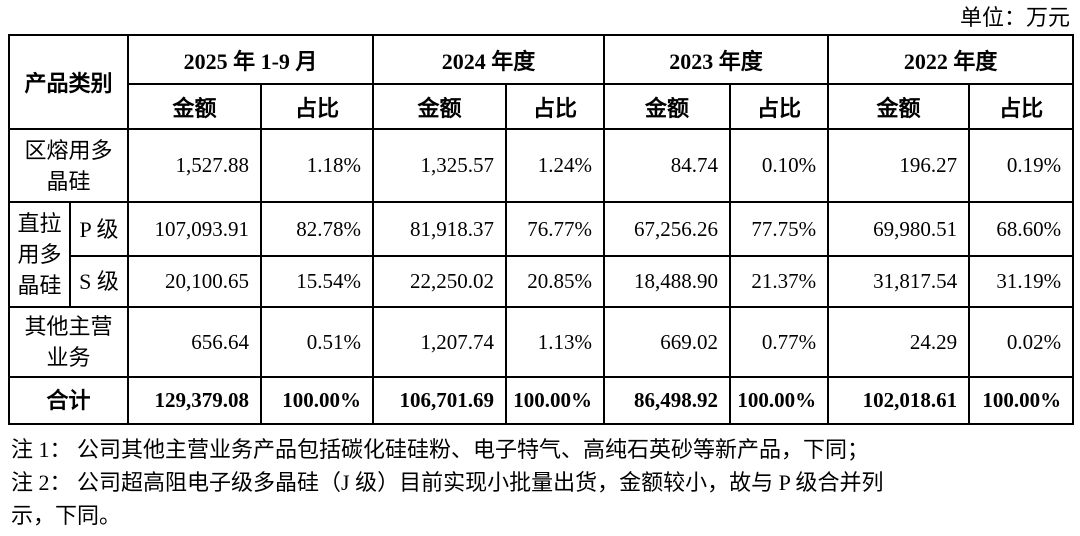  Describe the element at coordinates (555, 106) in the screenshot. I see `ratio-header-2024: 占比` at that location.